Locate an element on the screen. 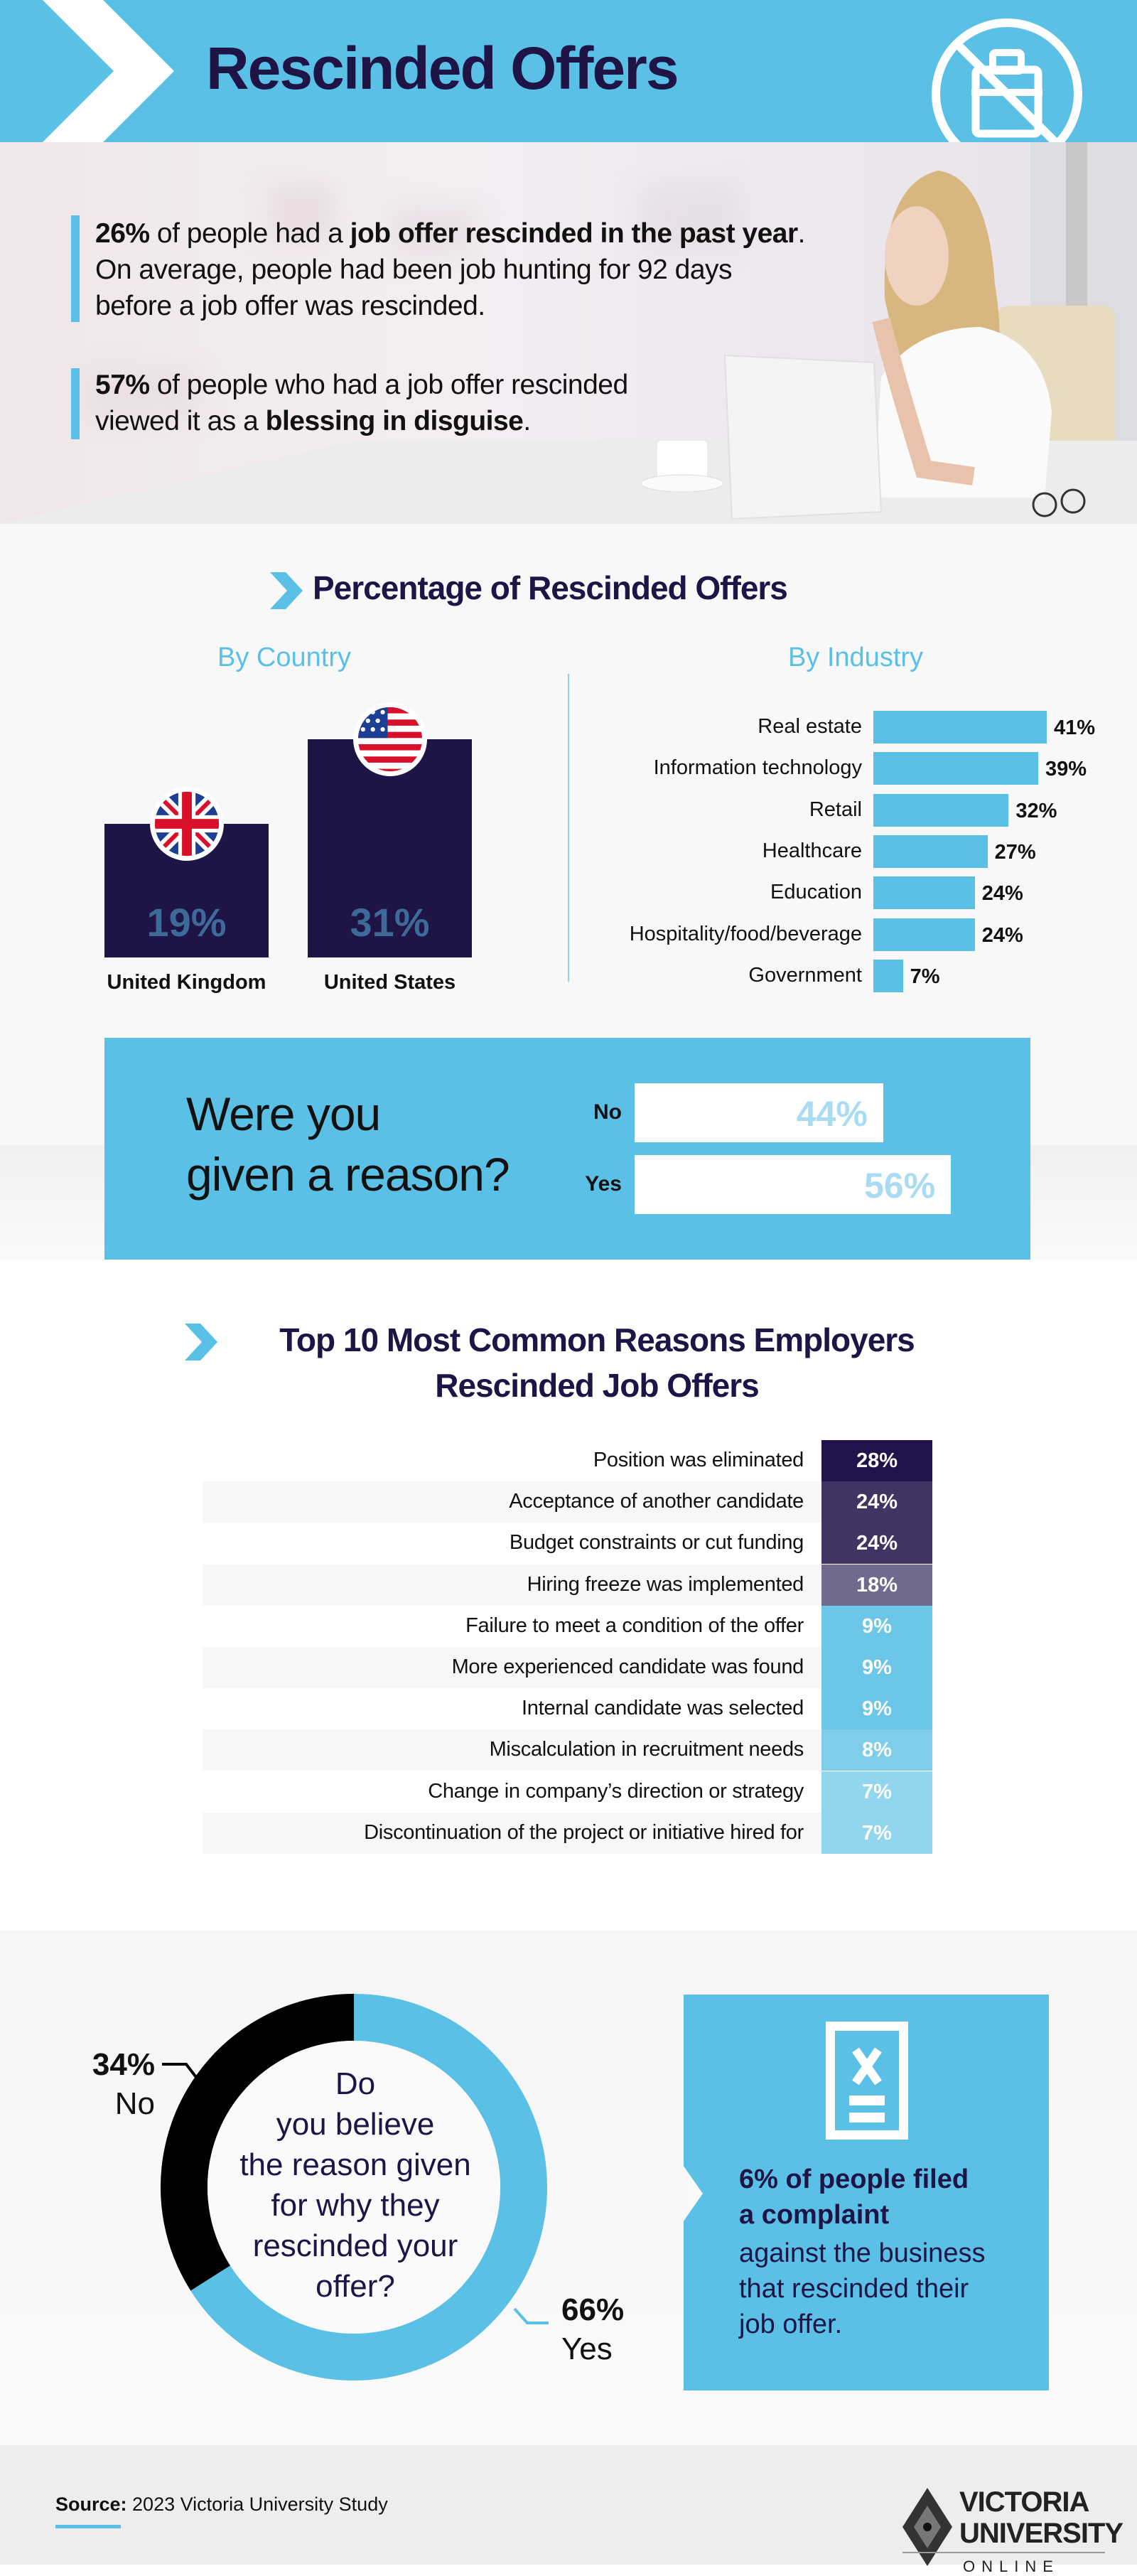 The height and width of the screenshot is (2576, 1137). reason-value: 8% is located at coordinates (876, 1750).